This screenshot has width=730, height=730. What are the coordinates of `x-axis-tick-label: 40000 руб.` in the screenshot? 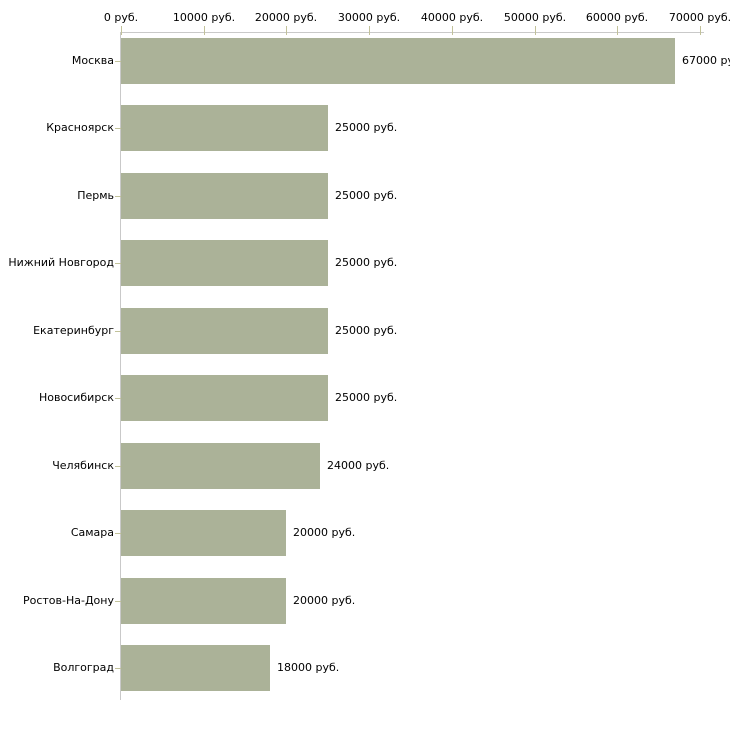 It's located at (452, 17).